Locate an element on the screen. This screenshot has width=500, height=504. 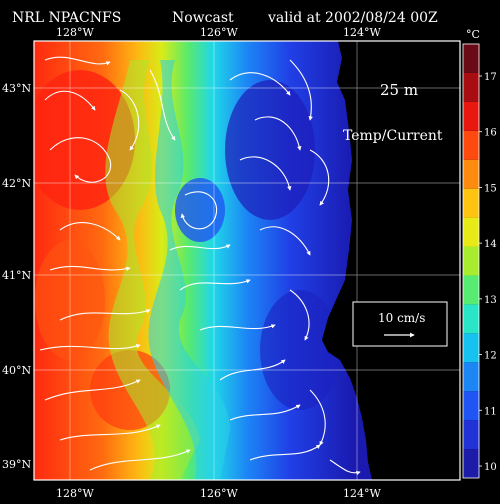
valid-time: valid at 2002/08/24 00Z is located at coordinates (352, 18).